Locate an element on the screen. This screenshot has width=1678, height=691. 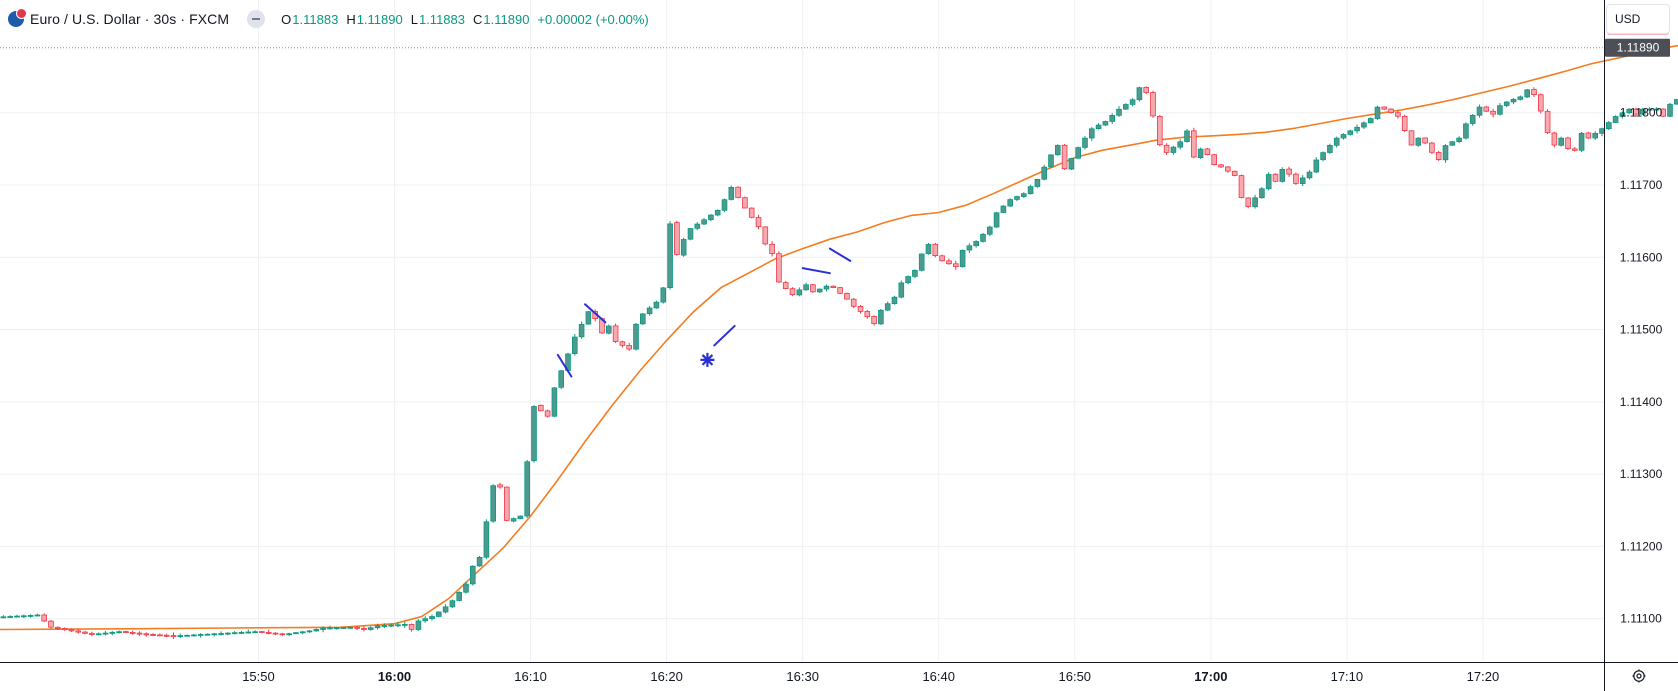
price-axis-label: 1.11800 is located at coordinates (1641, 113).